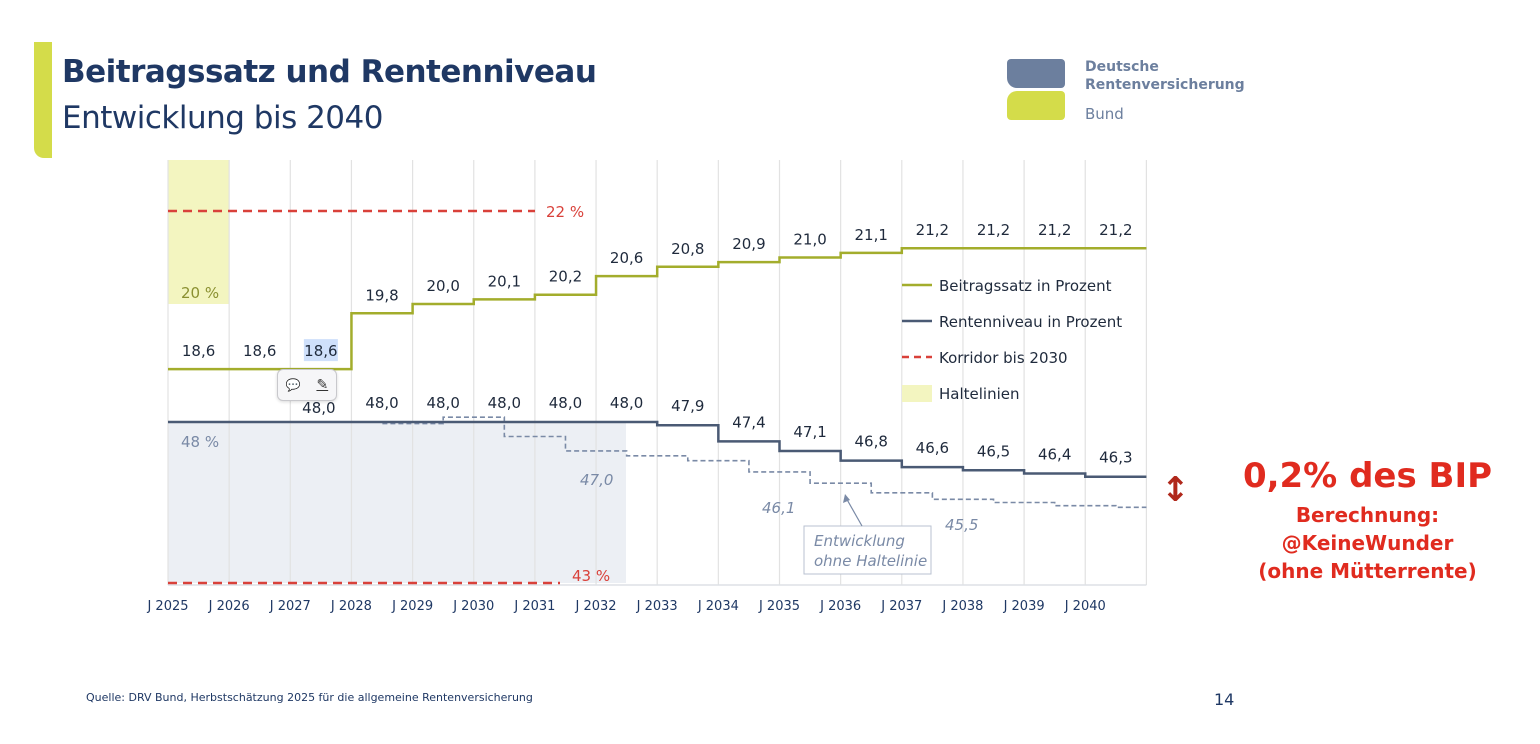 This screenshot has height=744, width=1540. Describe the element at coordinates (846, 498) in the screenshot. I see `annotation-arrowhead` at that location.